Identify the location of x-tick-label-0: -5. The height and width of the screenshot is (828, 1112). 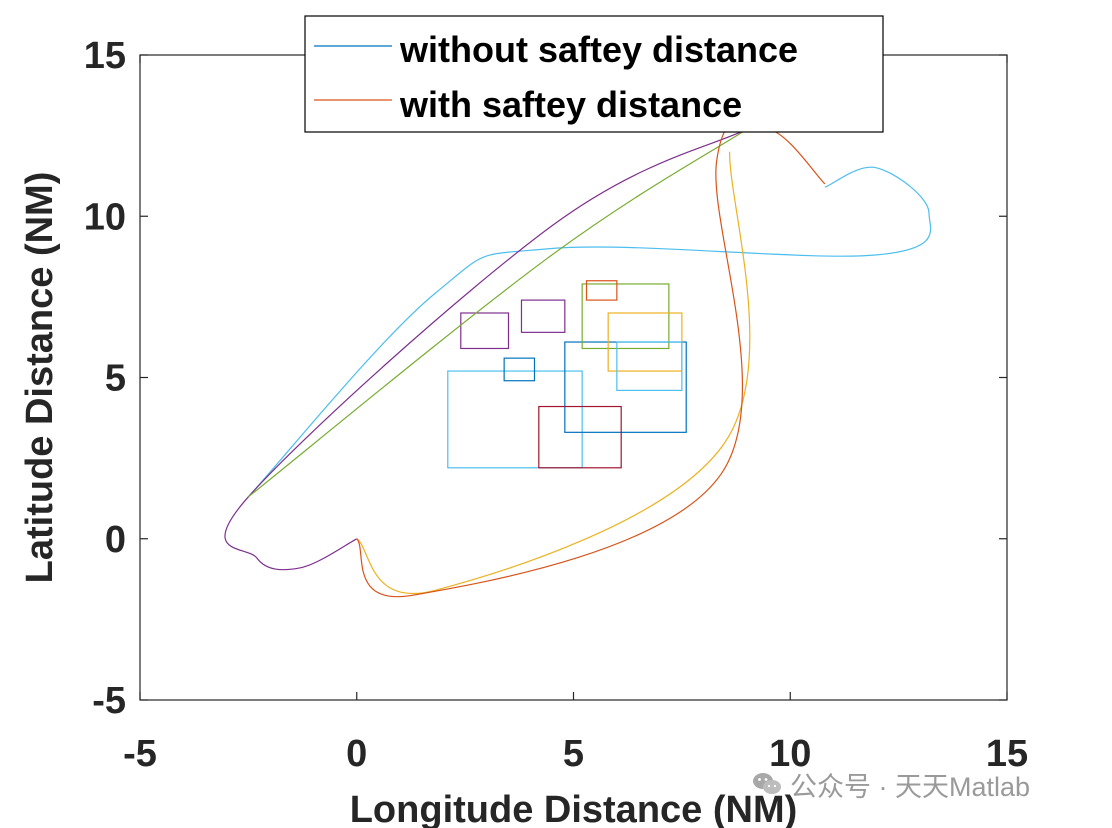
(140, 754).